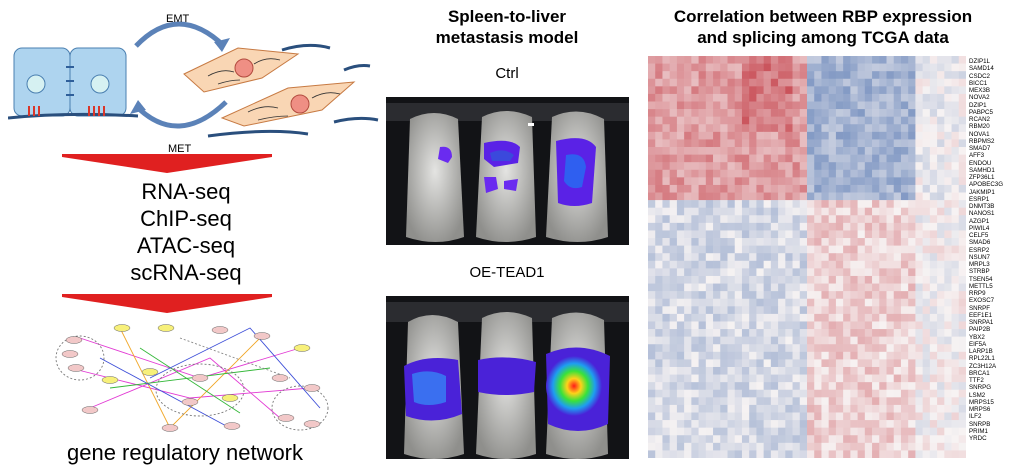 This screenshot has height=467, width=1013. I want to click on gene-label: MEX3B, so click(979, 90).